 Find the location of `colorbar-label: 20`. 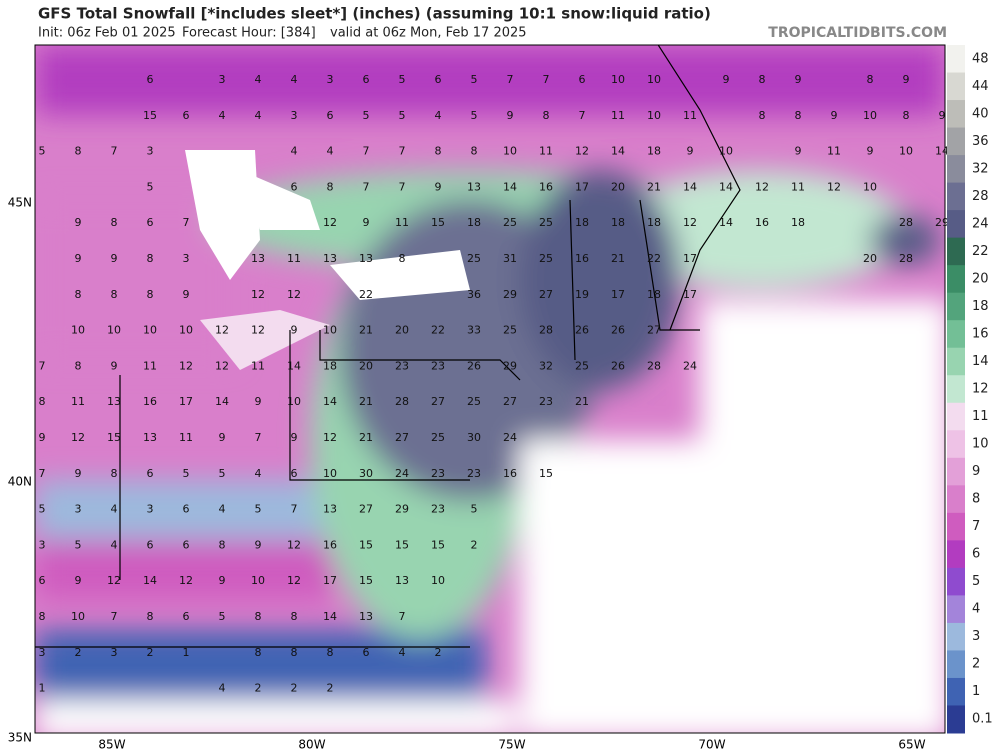

colorbar-label: 20 is located at coordinates (980, 278).